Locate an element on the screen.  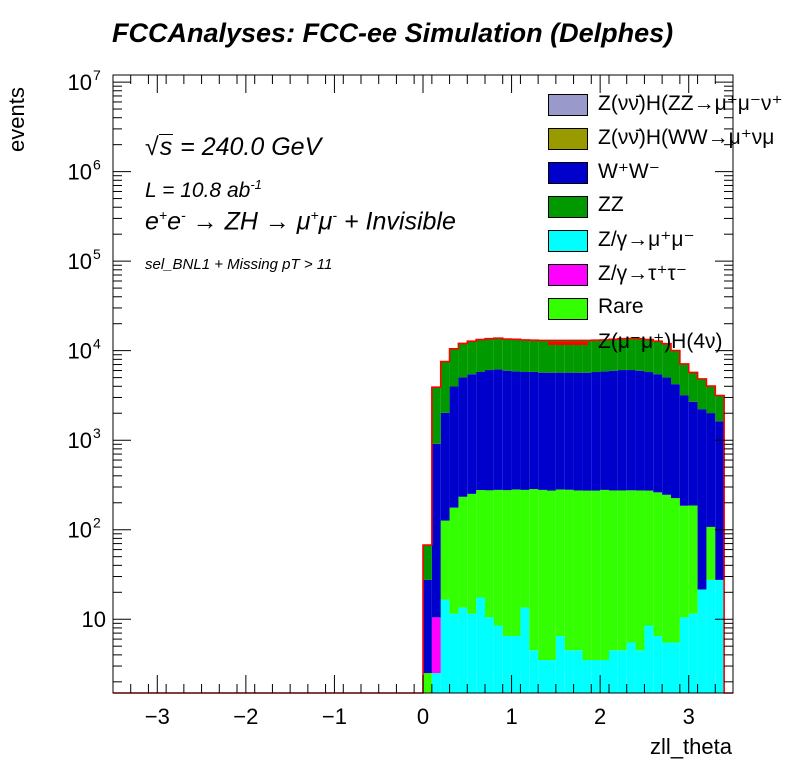
y-tick-label-3: 10 is located at coordinates (80, 351).